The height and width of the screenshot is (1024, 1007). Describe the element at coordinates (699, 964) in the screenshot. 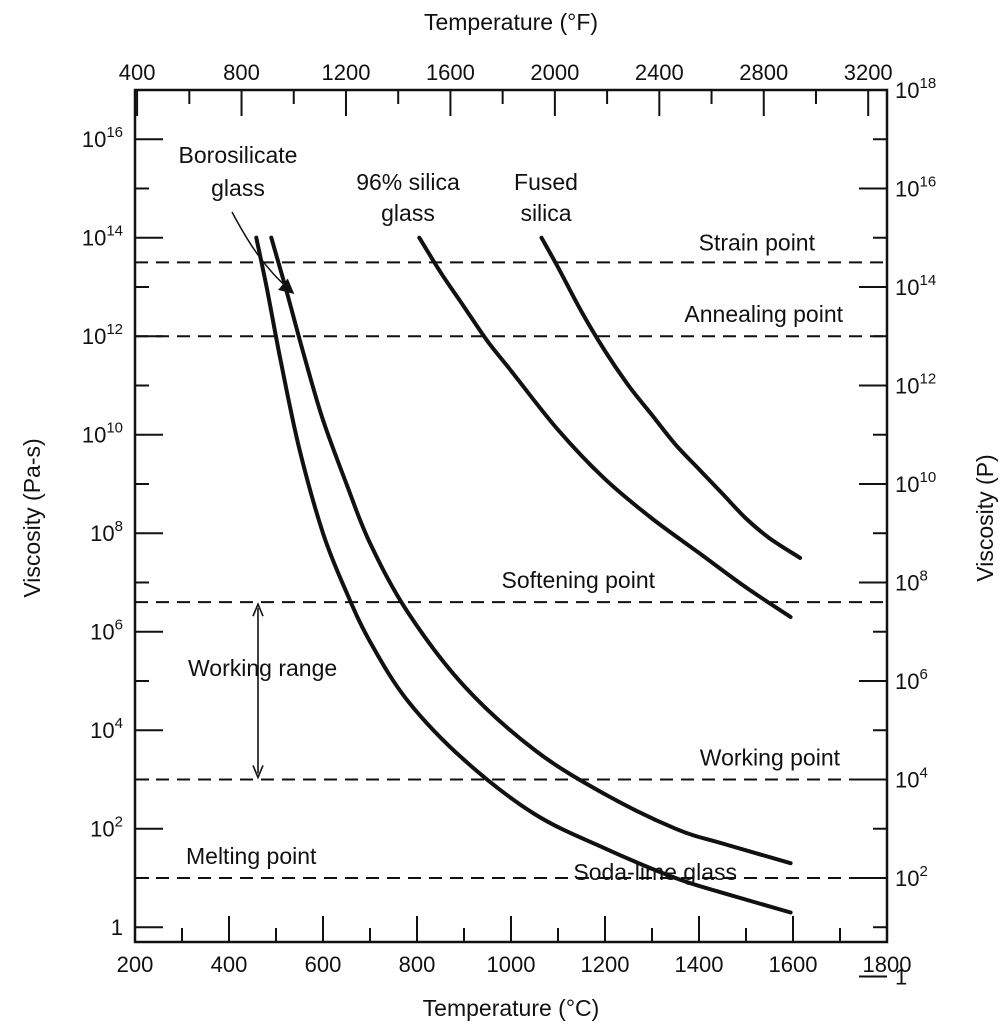

I see `x-tick-label: 1400` at that location.